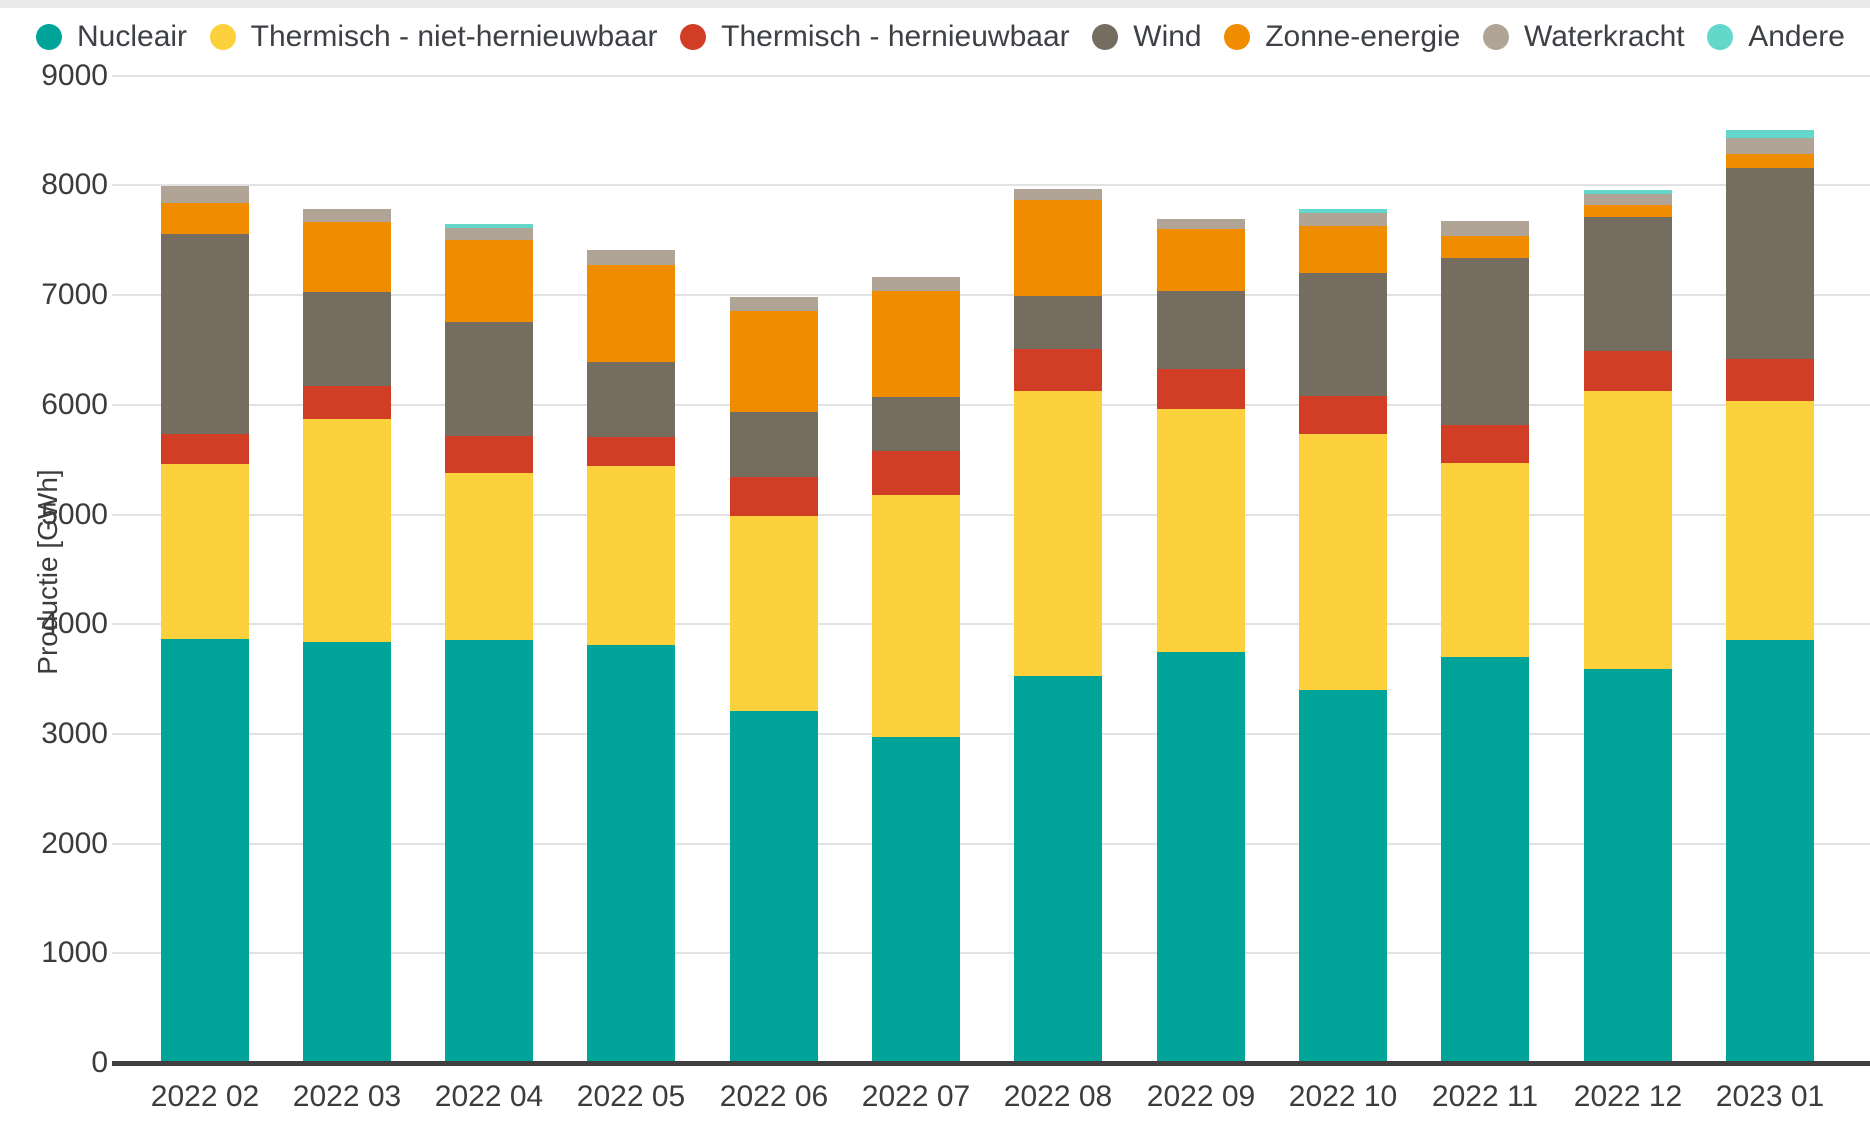 This screenshot has width=1870, height=1123. Describe the element at coordinates (205, 194) in the screenshot. I see `bar-segment-2022-02-waterkracht` at that location.